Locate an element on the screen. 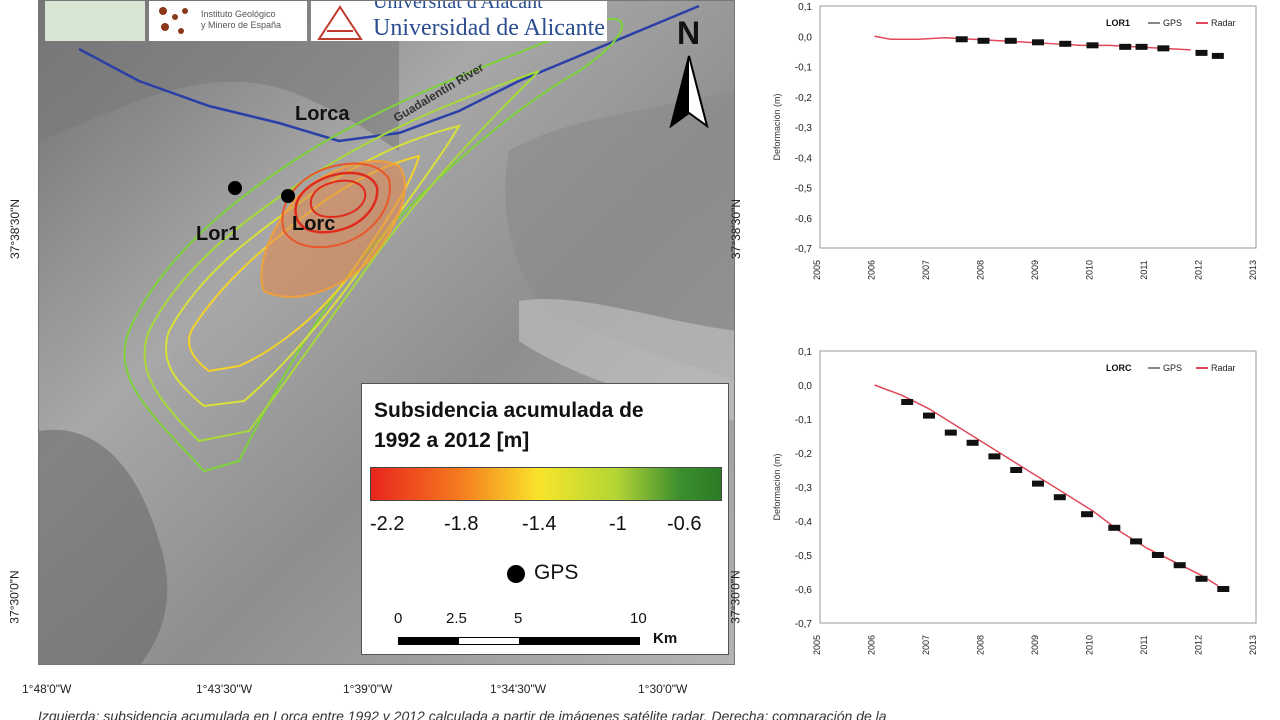 The image size is (1280, 720). gps-legend-label: GPS is located at coordinates (556, 572).